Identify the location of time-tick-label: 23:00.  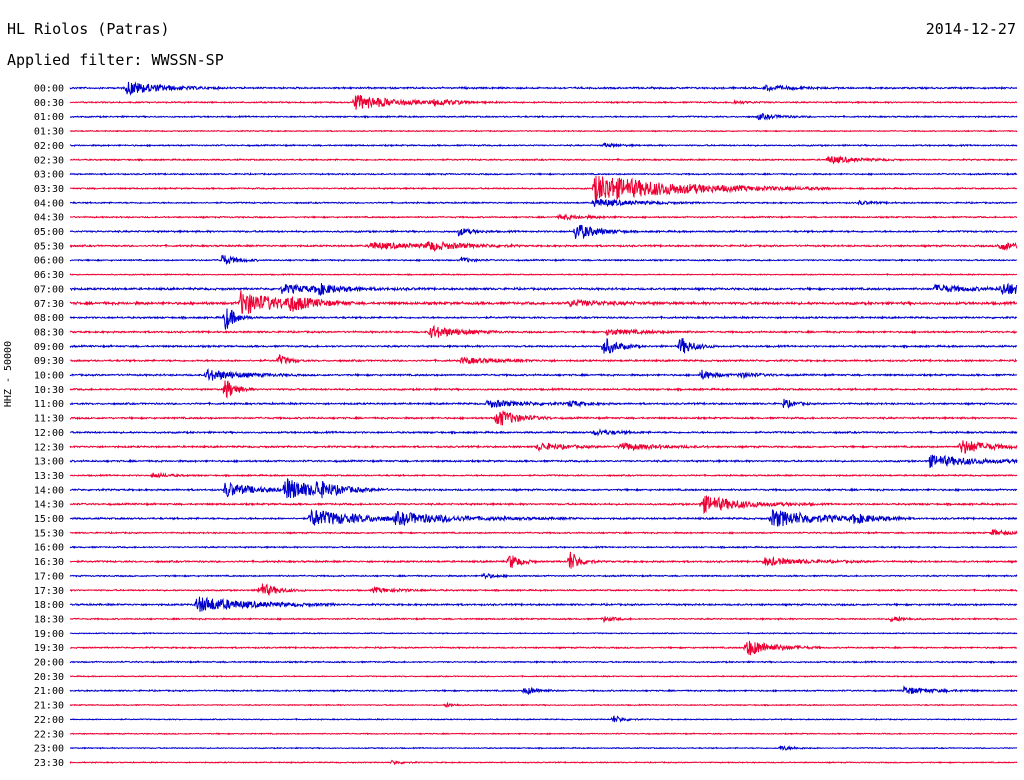
(49, 749).